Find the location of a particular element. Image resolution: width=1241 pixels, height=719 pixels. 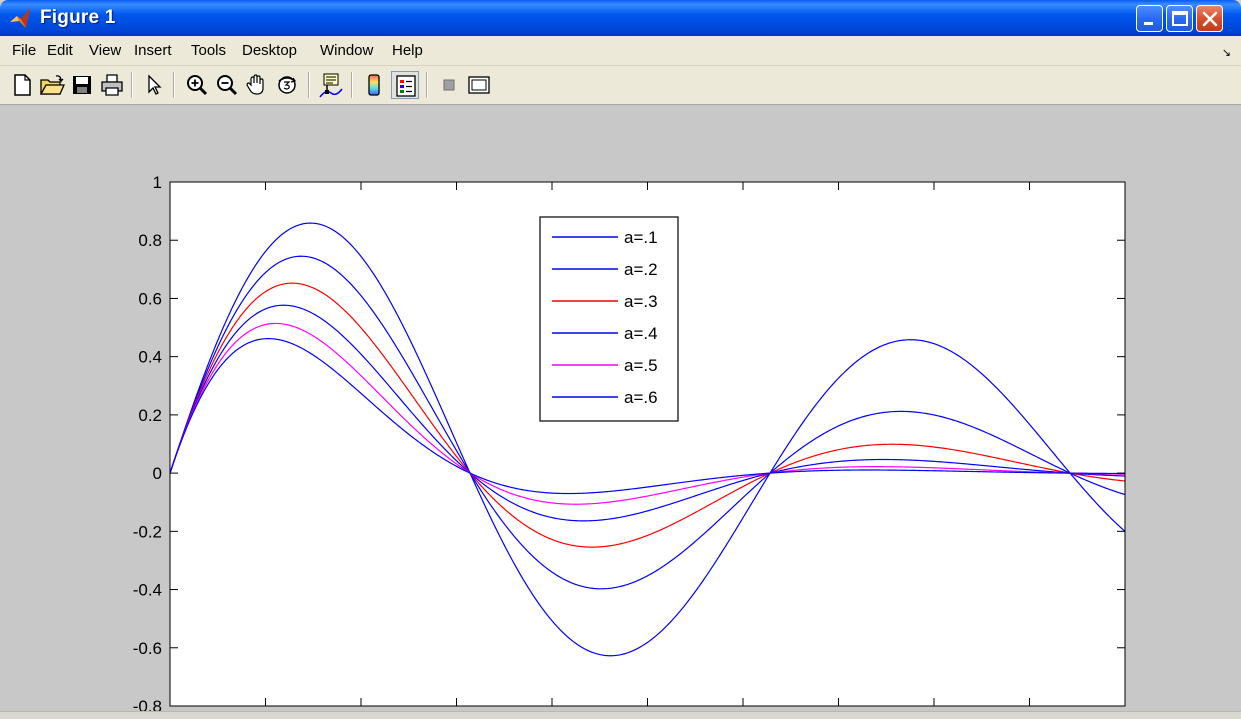

print-icon is located at coordinates (112, 85).